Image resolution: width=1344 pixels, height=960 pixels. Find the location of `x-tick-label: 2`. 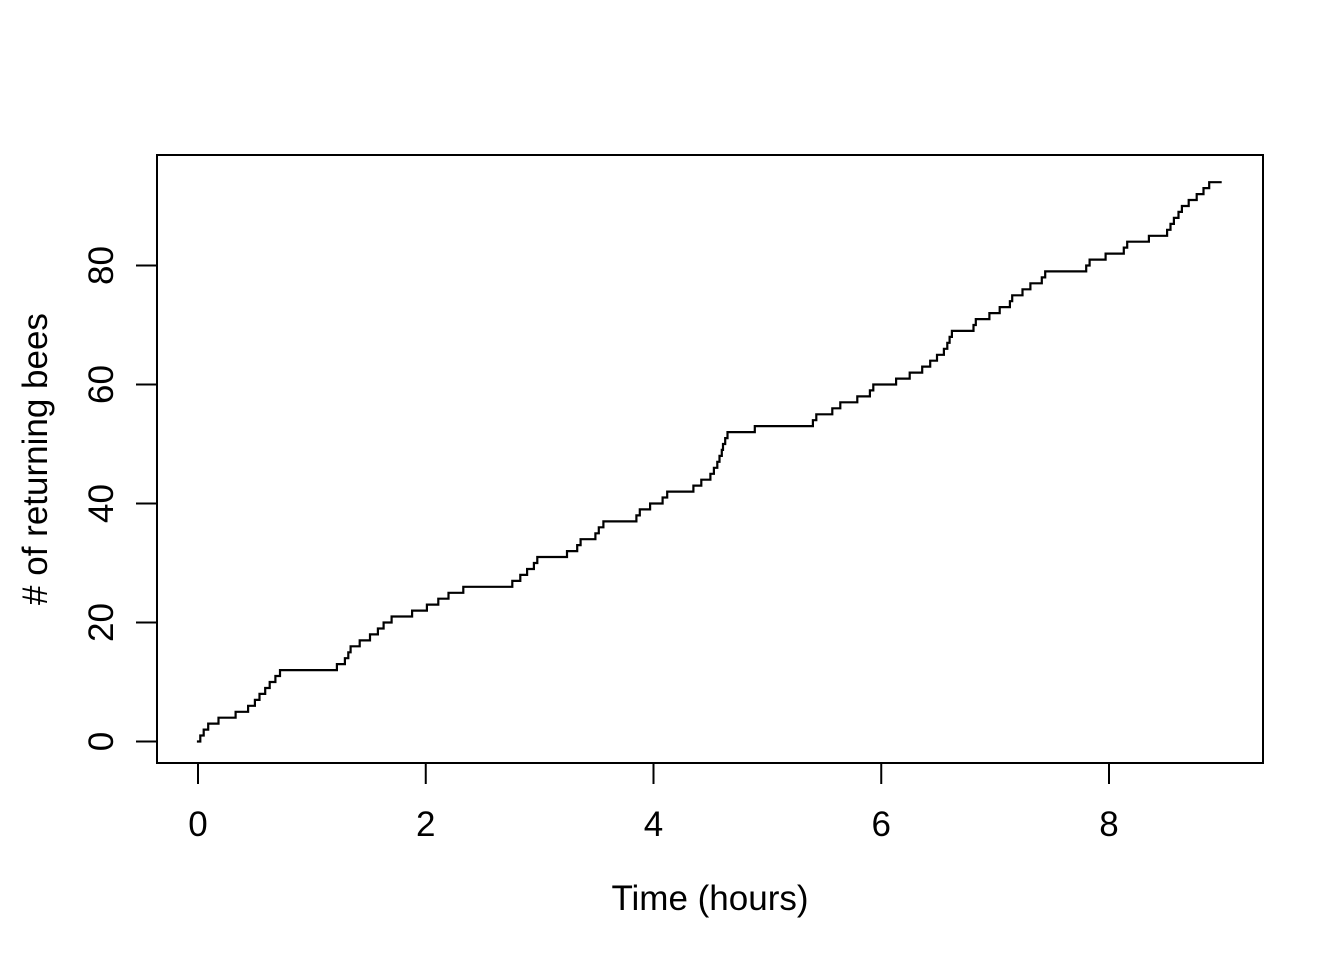

x-tick-label: 2 is located at coordinates (425, 824).